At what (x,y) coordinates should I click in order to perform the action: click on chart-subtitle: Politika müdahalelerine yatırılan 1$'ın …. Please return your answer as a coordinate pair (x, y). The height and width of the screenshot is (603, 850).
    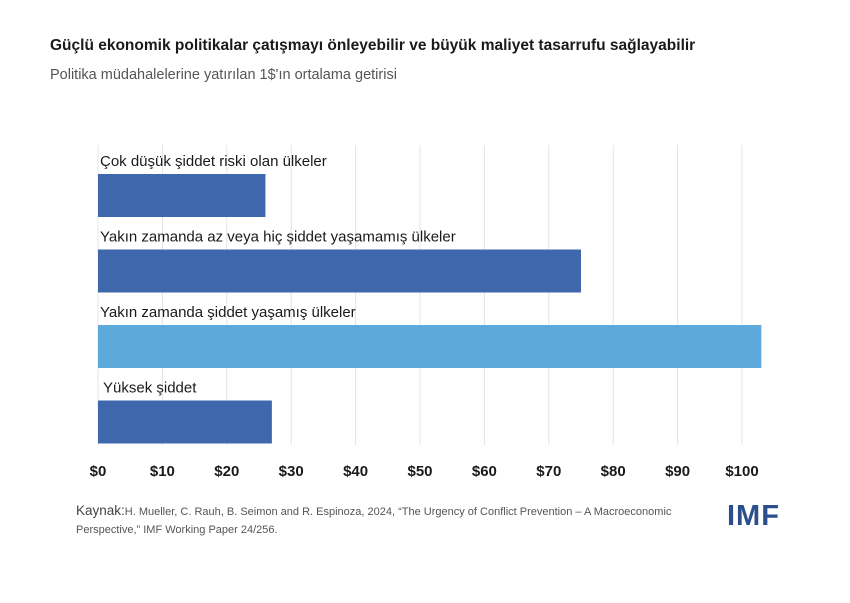
    Looking at the image, I should click on (223, 75).